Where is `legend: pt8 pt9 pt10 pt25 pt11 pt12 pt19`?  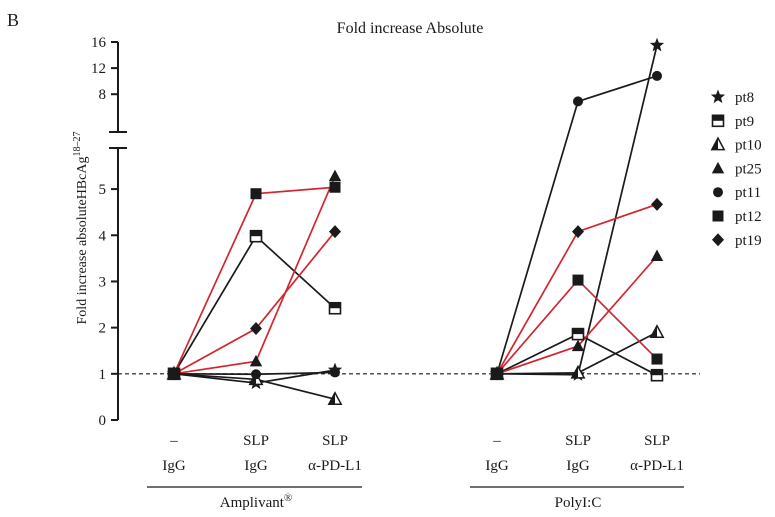 legend: pt8 pt9 pt10 pt25 pt11 pt12 pt19 is located at coordinates (736, 169).